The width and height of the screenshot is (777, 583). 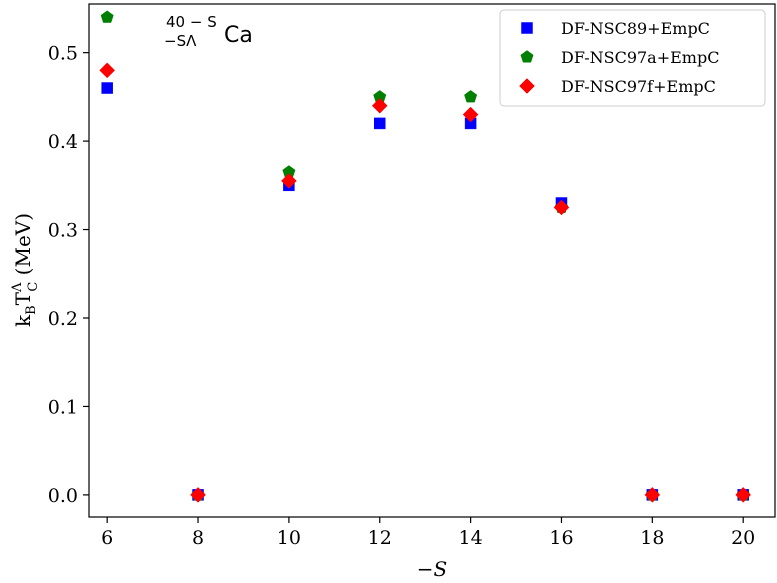 What do you see at coordinates (63, 407) in the screenshot?
I see `y-tick-label: 0.1` at bounding box center [63, 407].